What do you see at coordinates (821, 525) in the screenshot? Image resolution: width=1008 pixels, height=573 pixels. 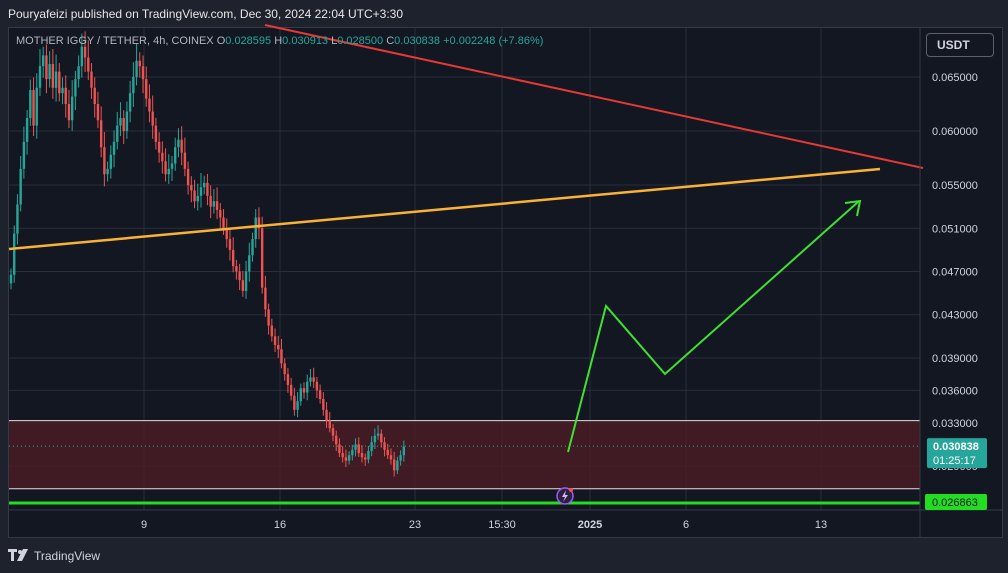 I see `x-tick-label: 13` at bounding box center [821, 525].